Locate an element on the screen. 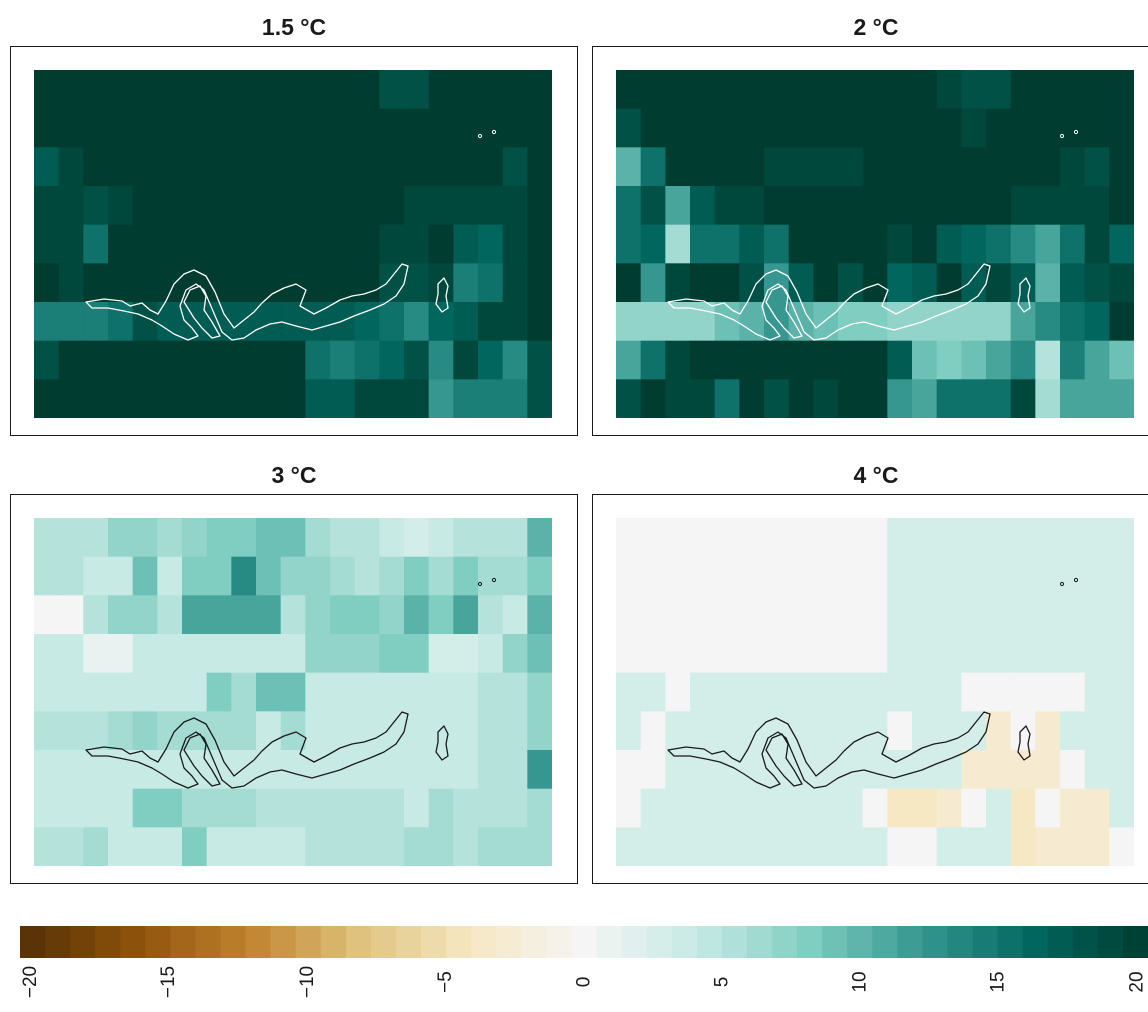 This screenshot has height=1012, width=1148. colorbar-tick-label: 0 is located at coordinates (583, 982).